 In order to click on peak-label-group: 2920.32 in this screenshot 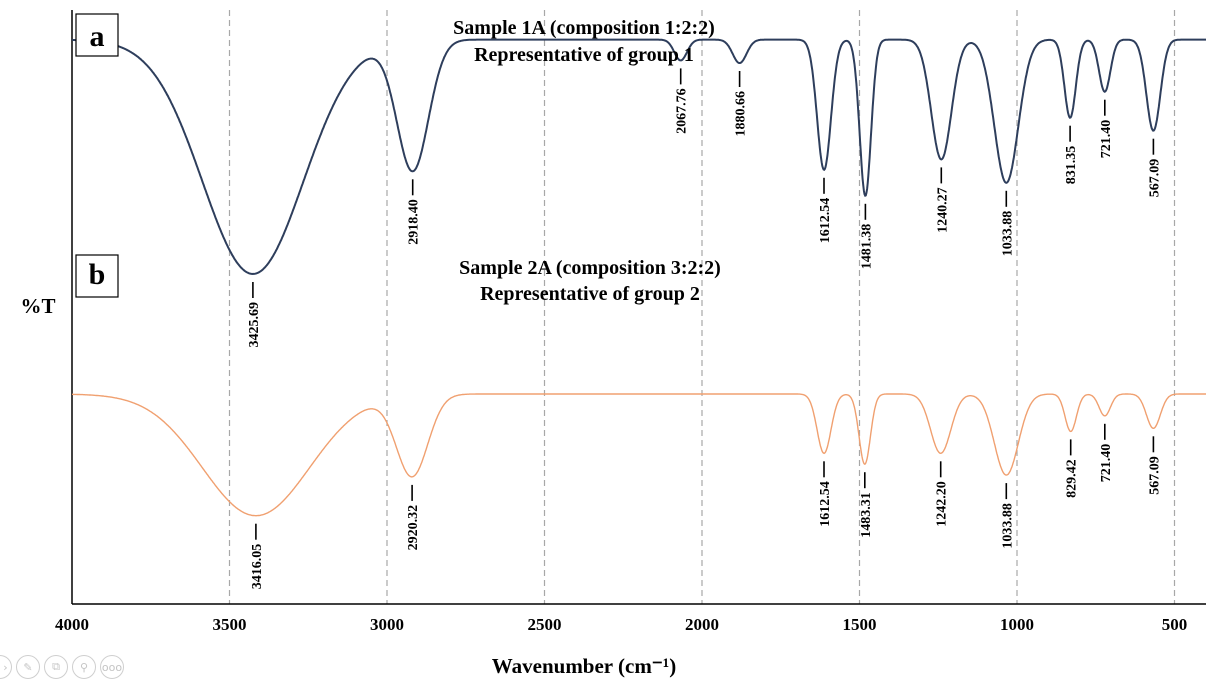, I will do `click(413, 517)`.